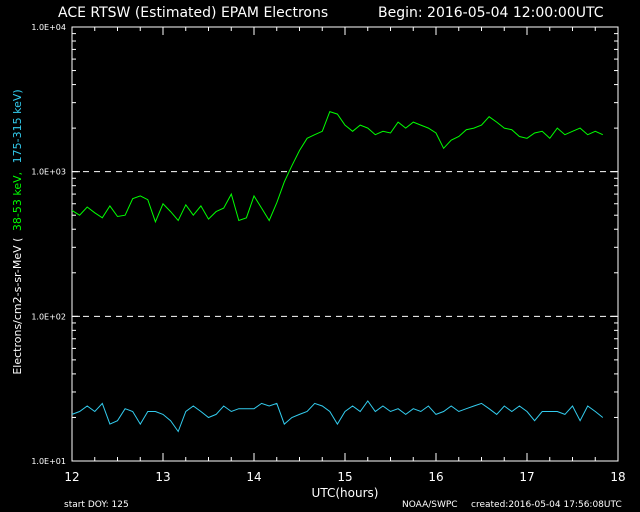 This screenshot has width=640, height=512. I want to click on y-tick-label: 1.0E+04, so click(48, 27).